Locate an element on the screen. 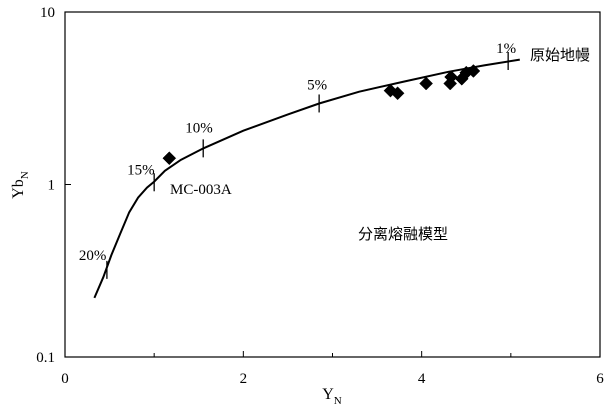 The width and height of the screenshot is (606, 409). y-axis-label: YbN is located at coordinates (20, 185).